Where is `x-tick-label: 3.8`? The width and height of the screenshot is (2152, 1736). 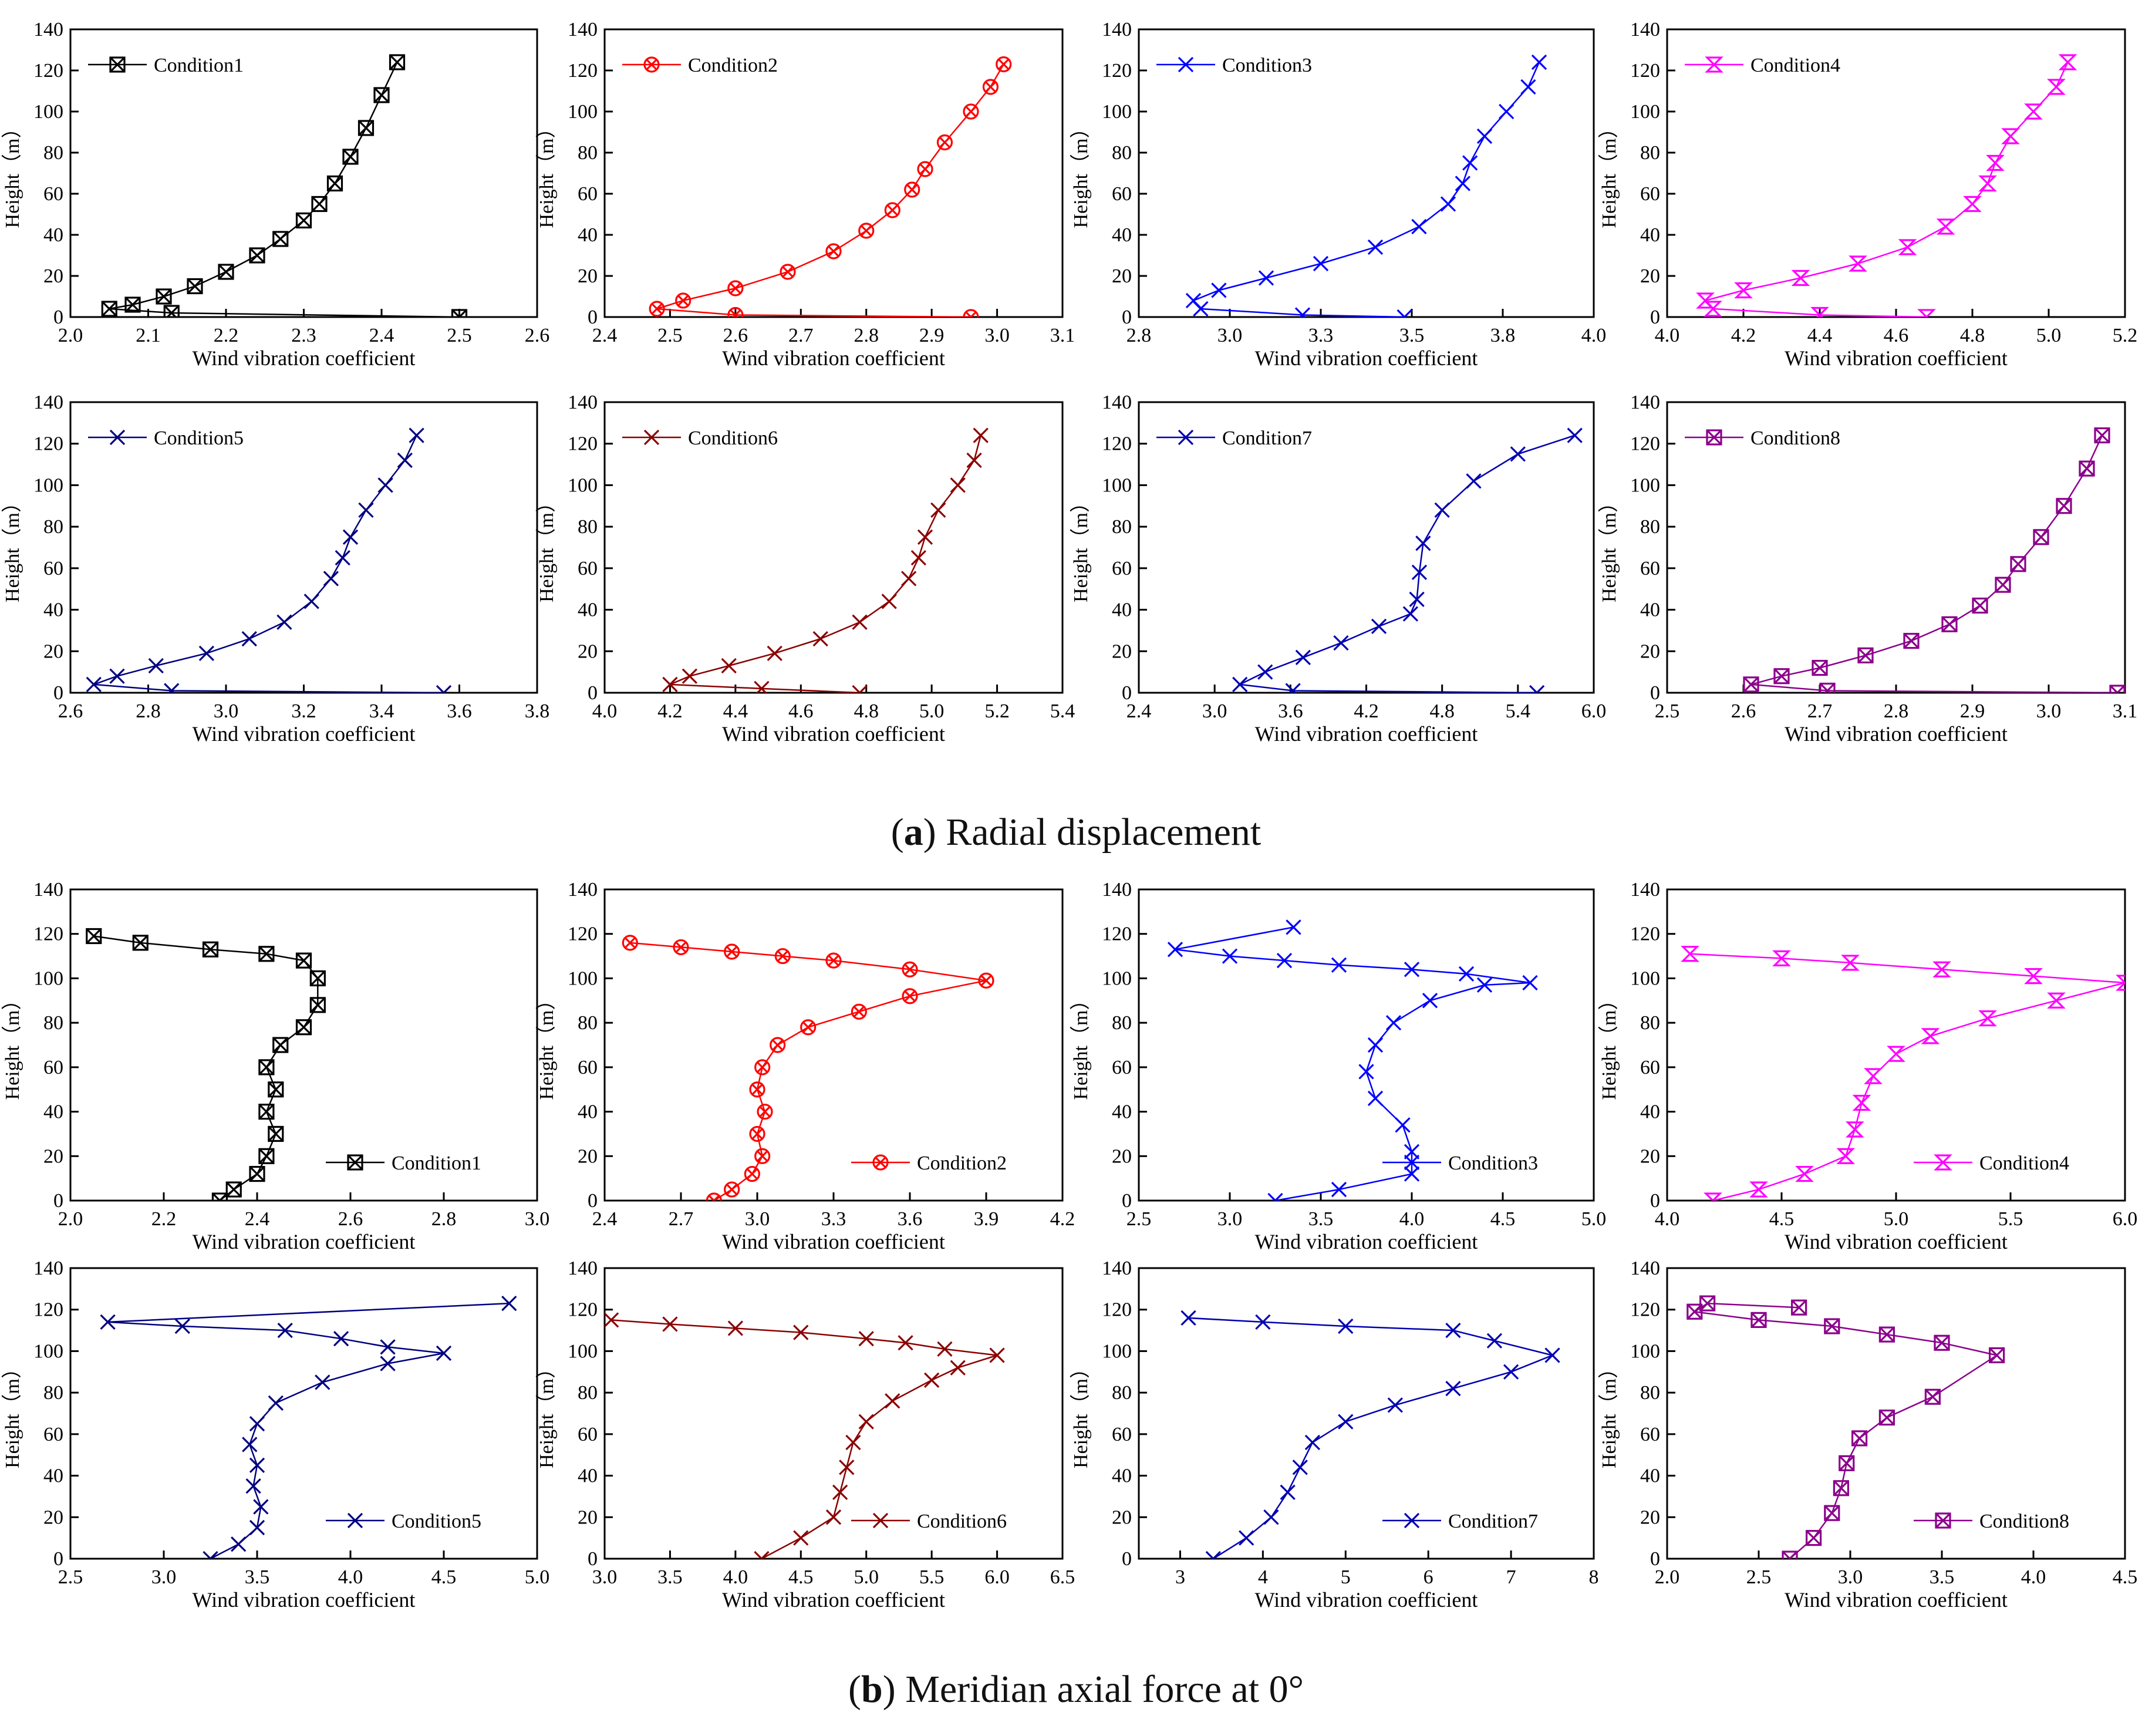 x-tick-label: 3.8 is located at coordinates (1503, 335).